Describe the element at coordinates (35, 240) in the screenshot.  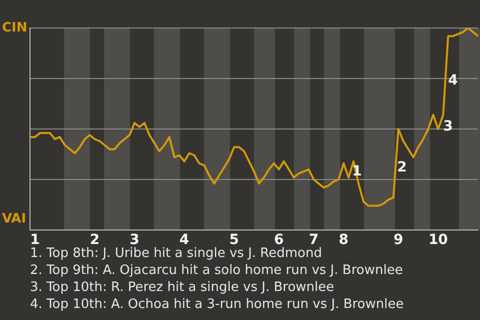
I see `x-tick-label: 1` at that location.